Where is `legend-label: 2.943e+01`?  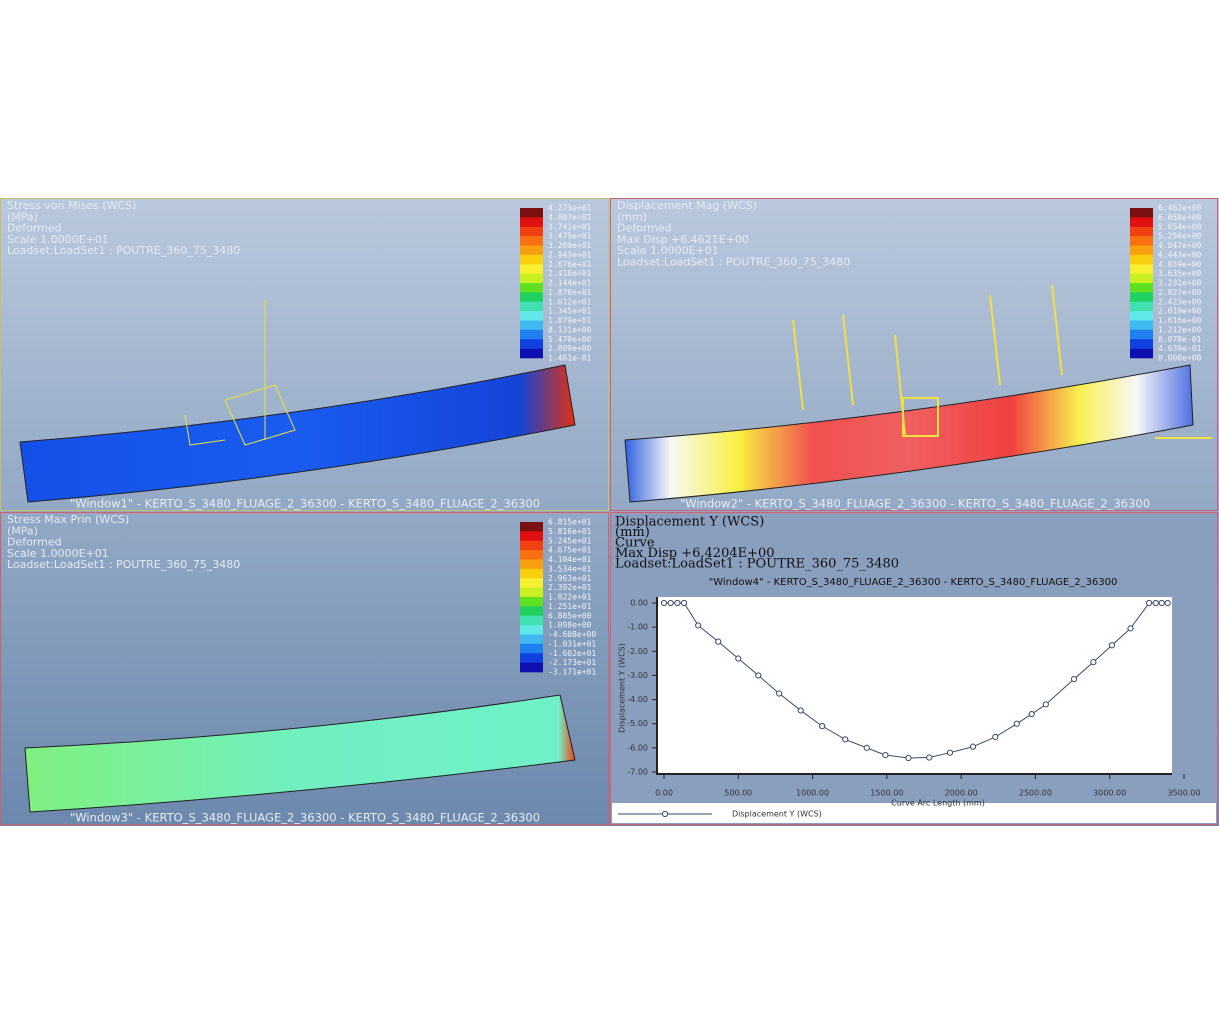
legend-label: 2.943e+01 is located at coordinates (570, 254).